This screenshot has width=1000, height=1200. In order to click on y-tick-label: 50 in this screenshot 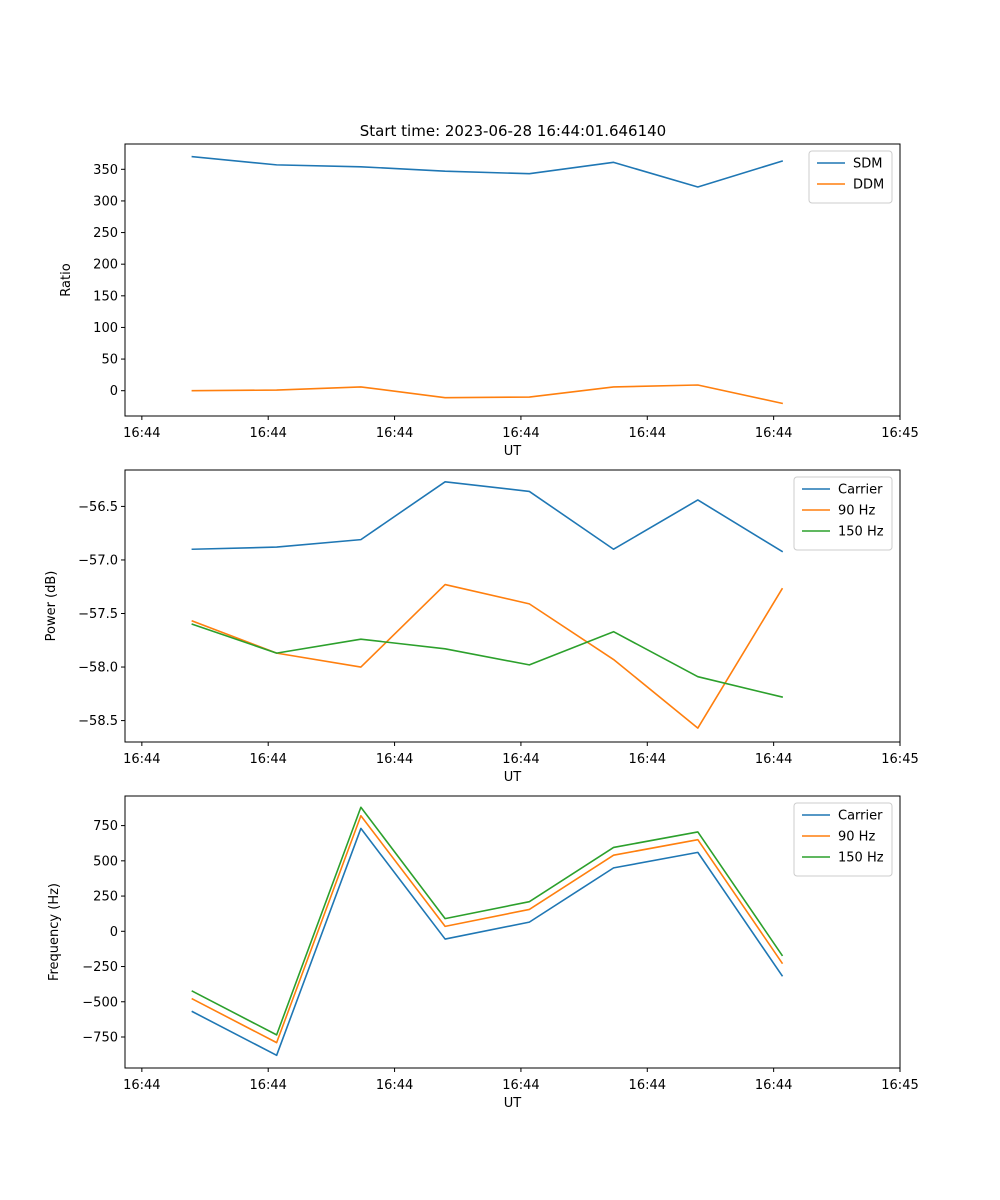, I will do `click(109, 360)`.